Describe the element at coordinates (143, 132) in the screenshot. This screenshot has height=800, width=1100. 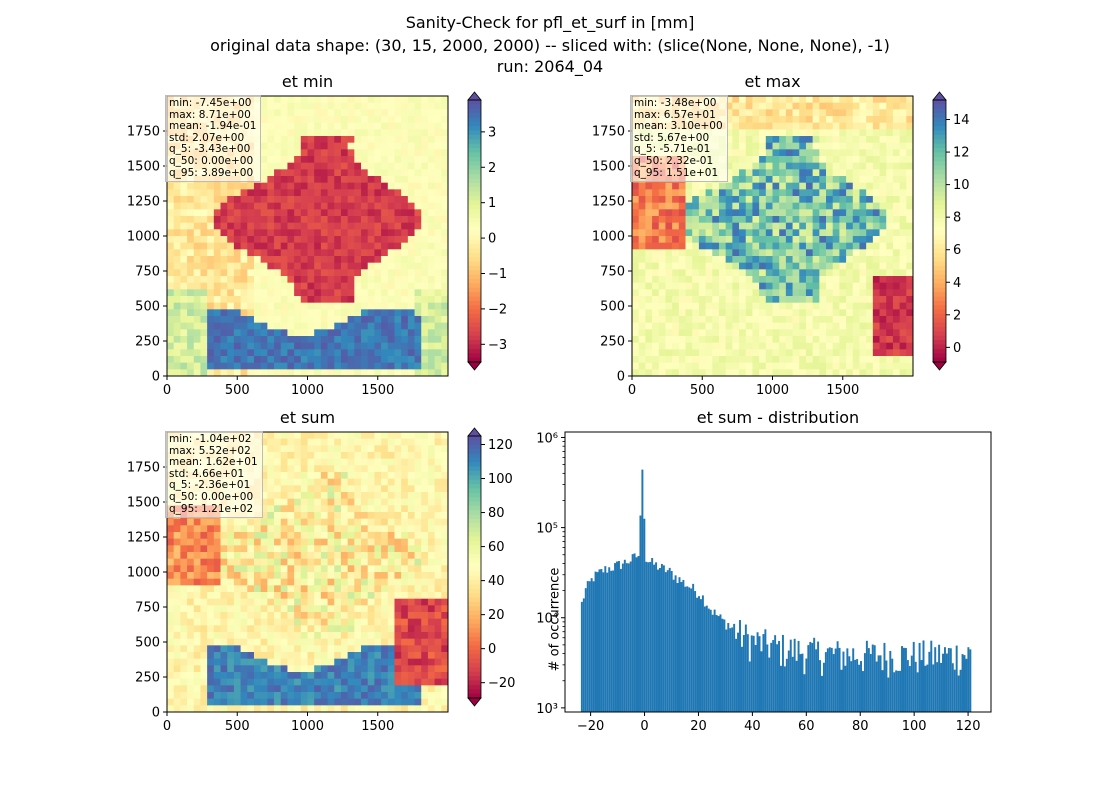
I see `y-tick-label: 1750` at that location.